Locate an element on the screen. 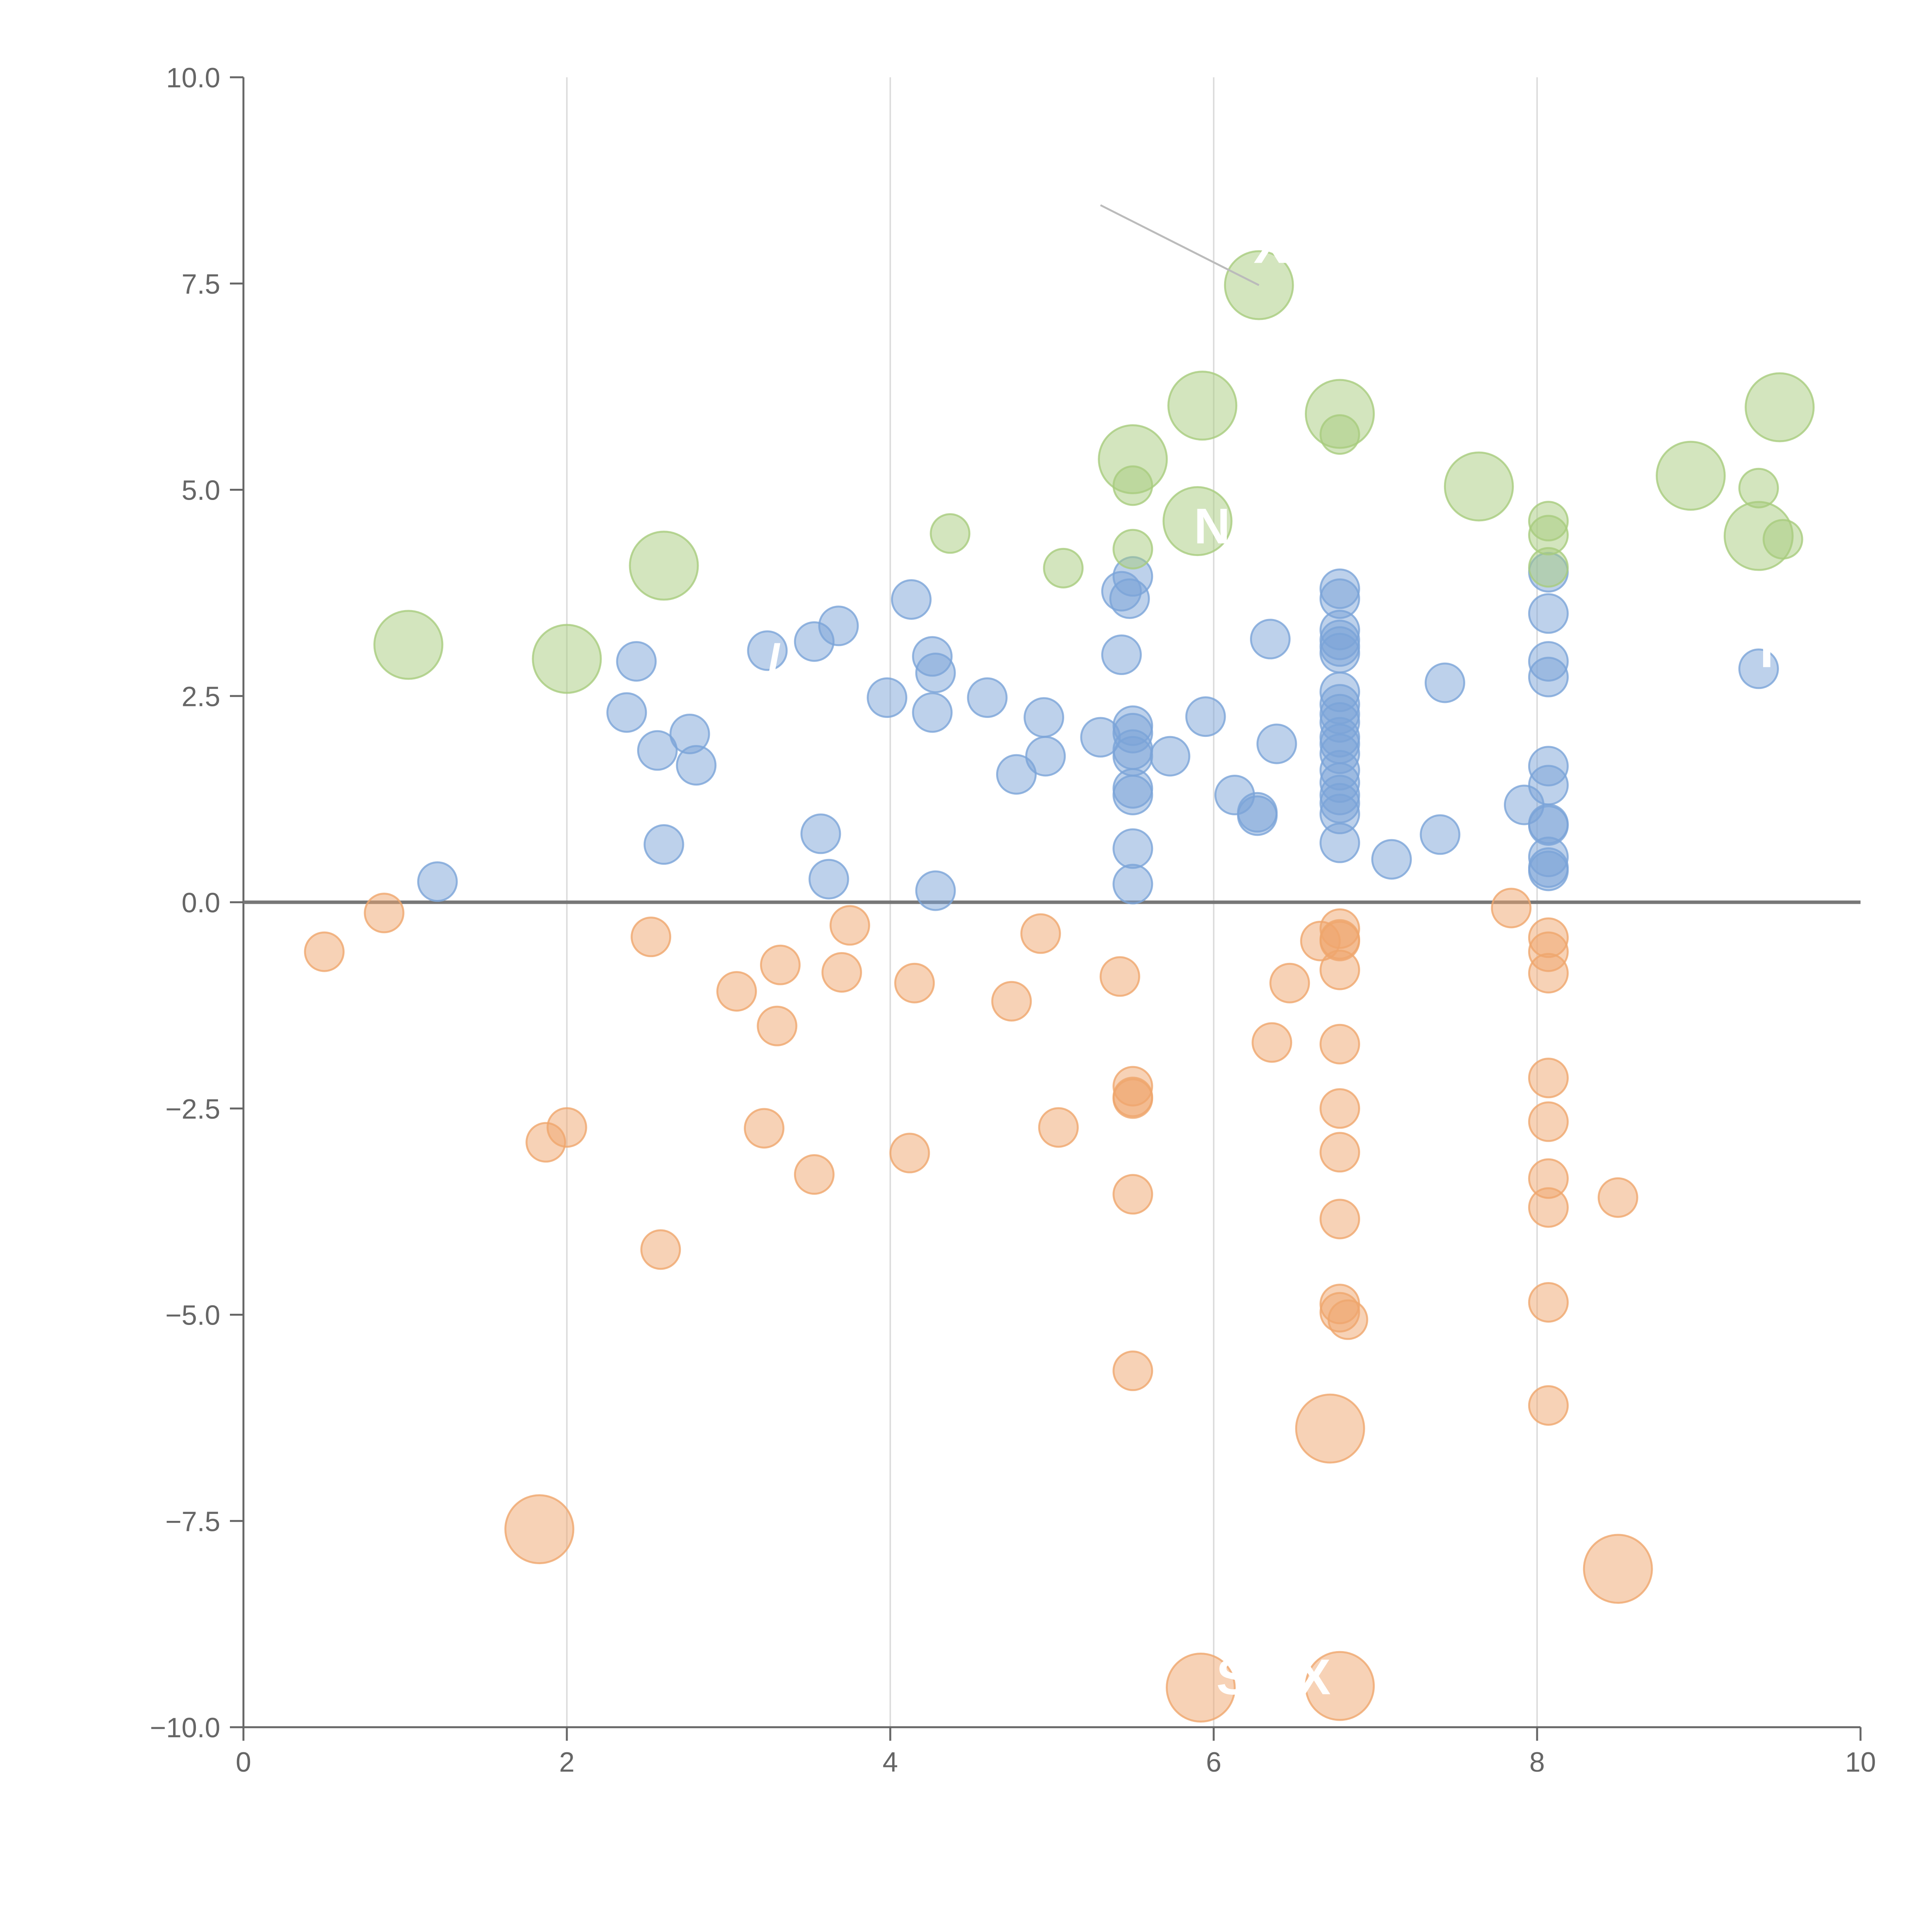  x-tick-label: 6 is located at coordinates (1213, 1763).